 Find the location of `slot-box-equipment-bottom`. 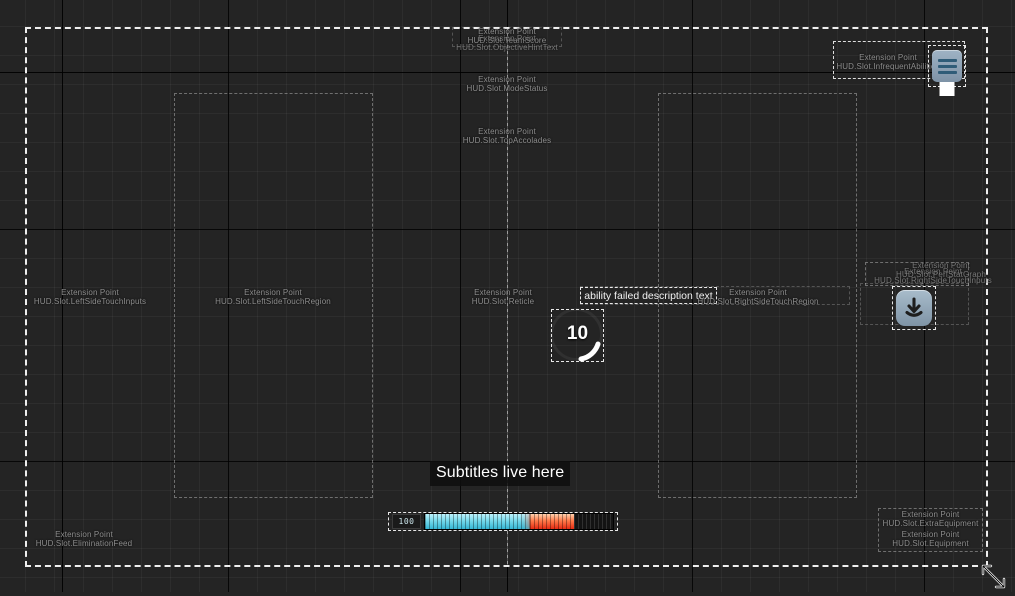

slot-box-equipment-bottom is located at coordinates (930, 530).